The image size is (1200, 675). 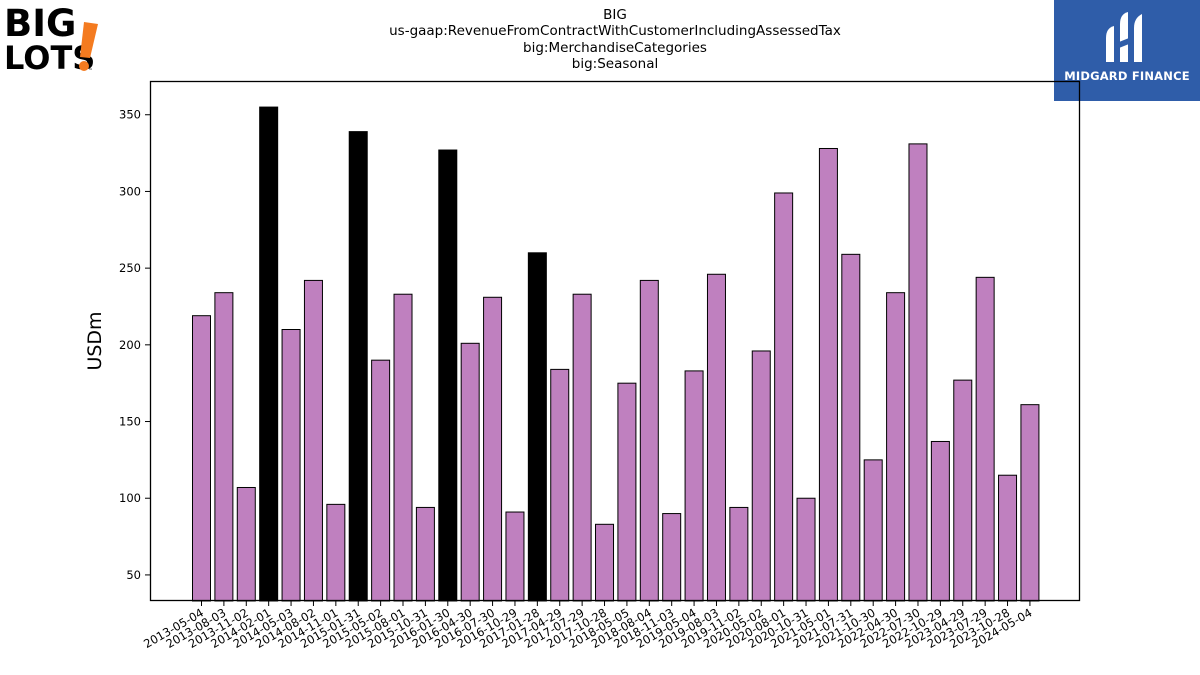 I want to click on y-axis-title: USDm, so click(x=95, y=340).